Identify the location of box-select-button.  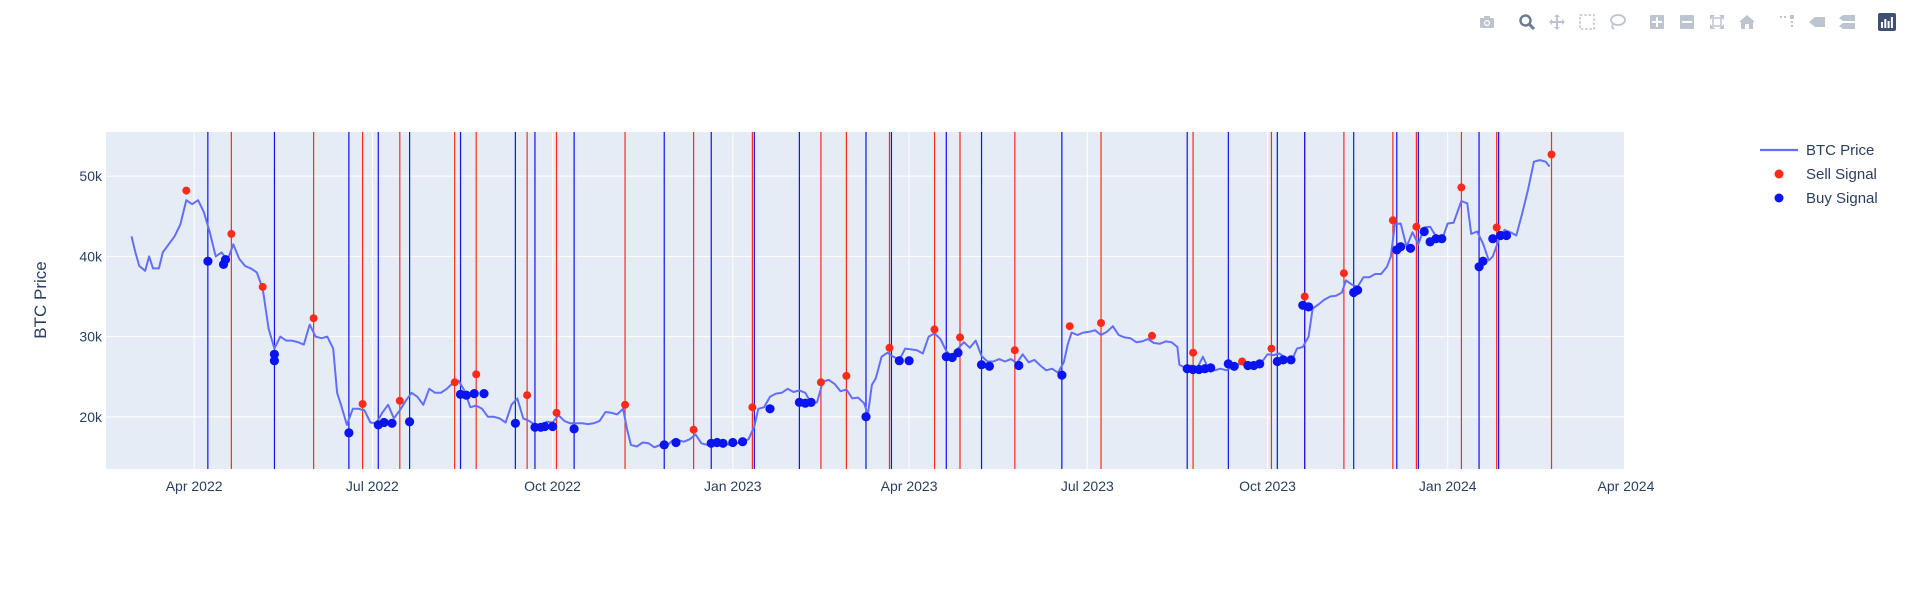
(1587, 22).